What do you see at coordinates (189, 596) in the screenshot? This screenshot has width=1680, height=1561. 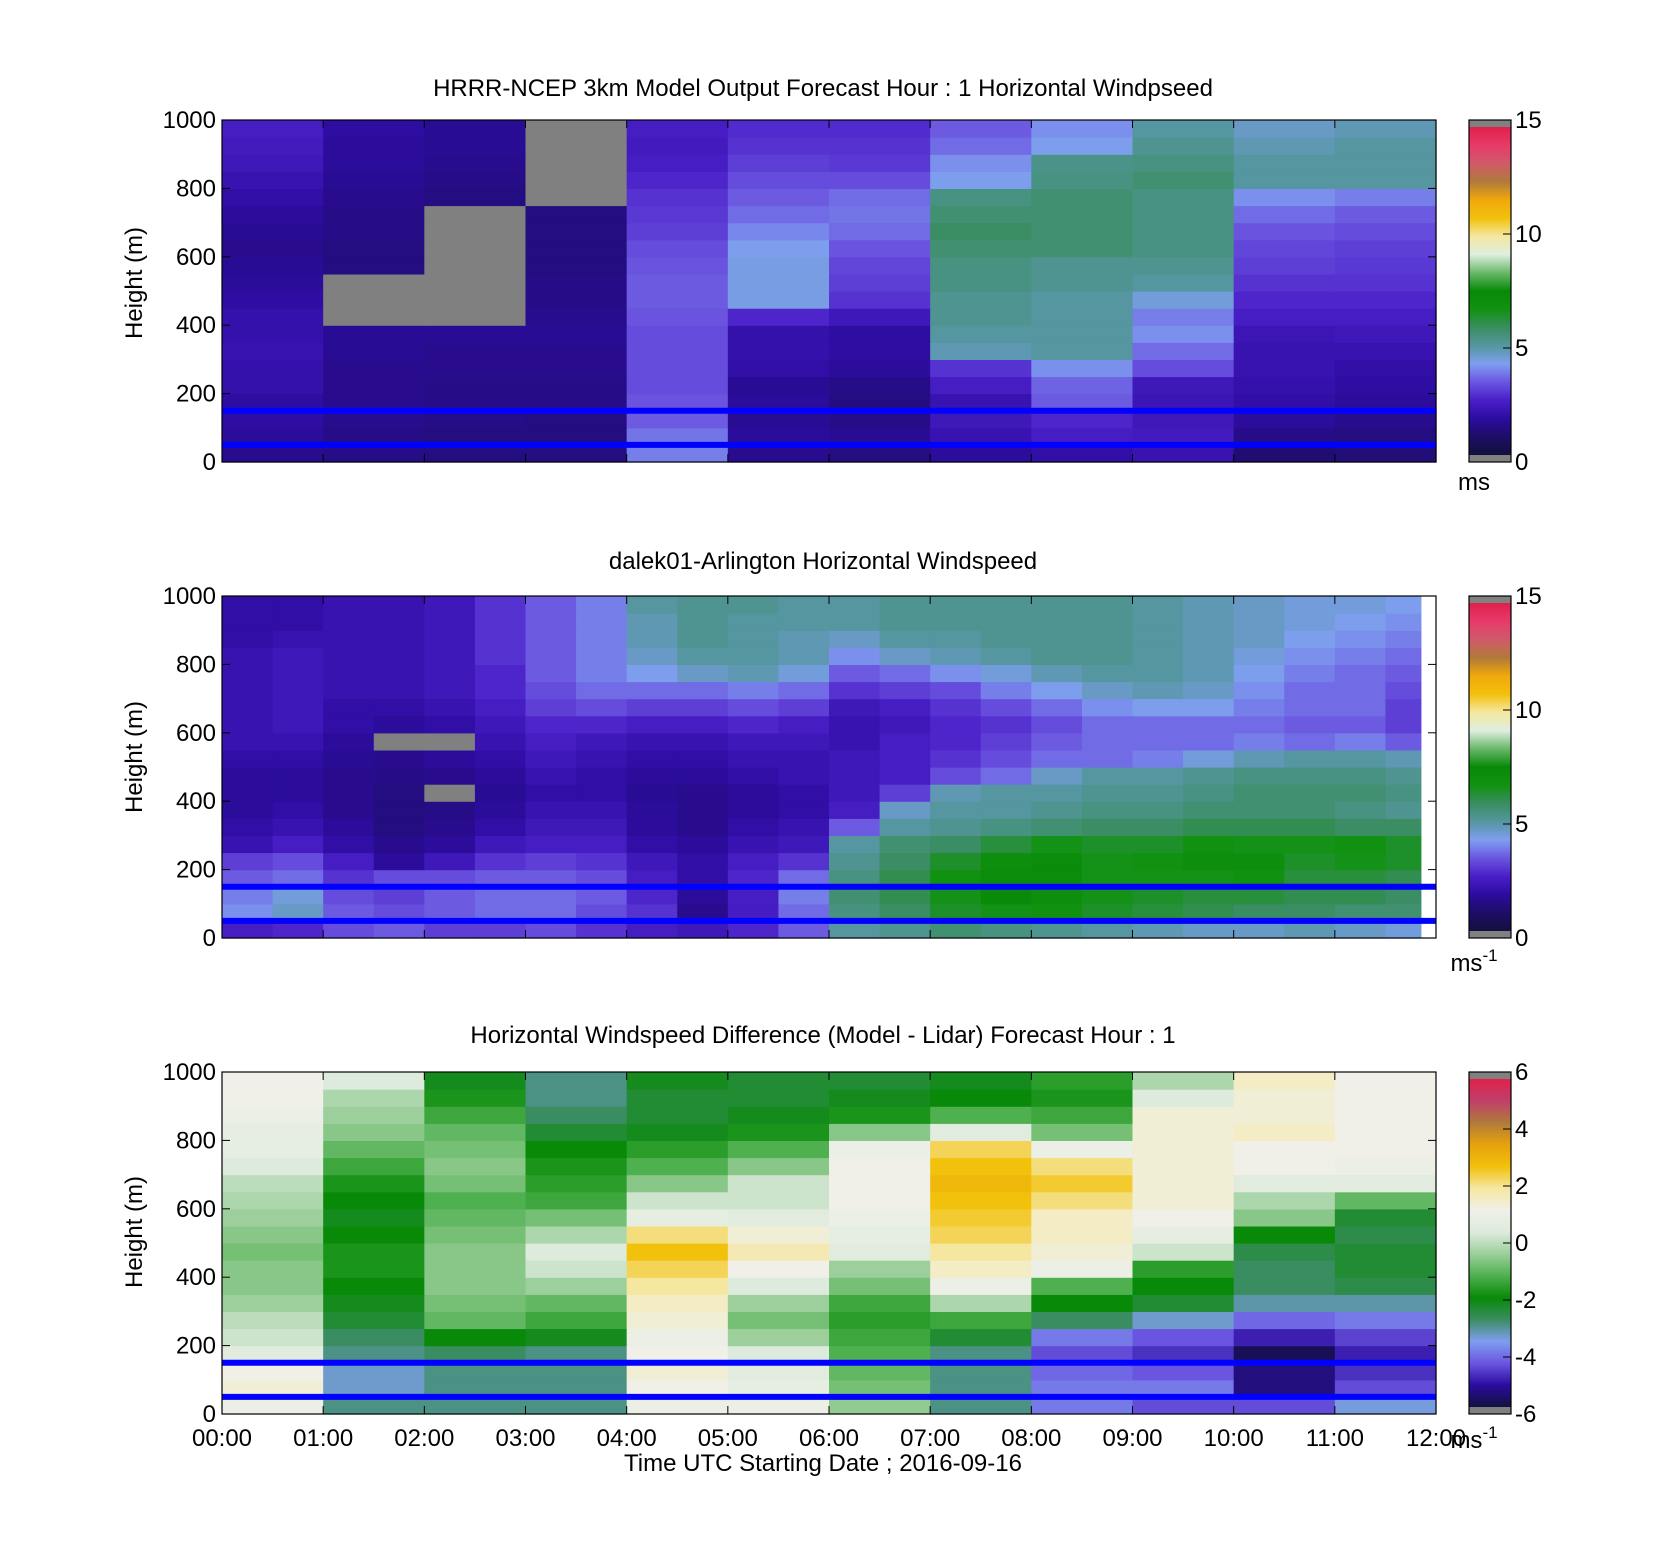 I see `y-tick-label: 1000` at bounding box center [189, 596].